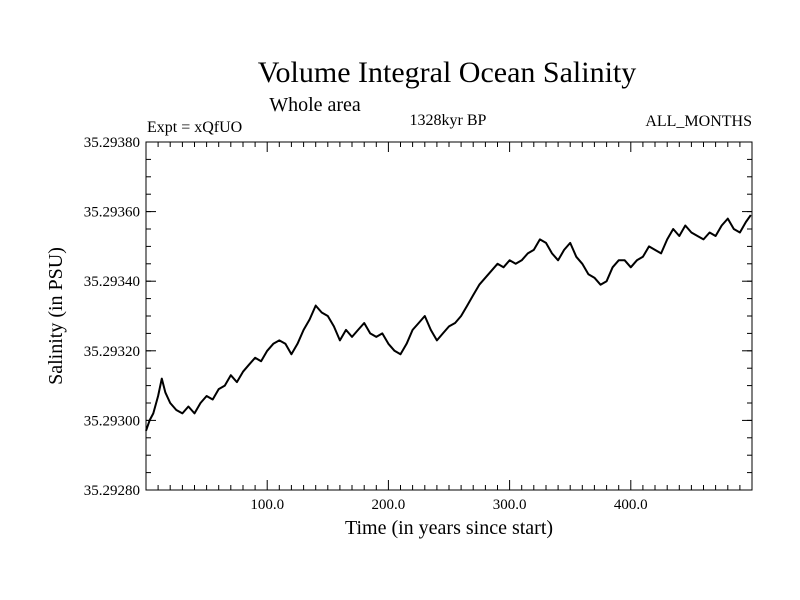 Image resolution: width=800 pixels, height=600 pixels. Describe the element at coordinates (112, 421) in the screenshot. I see `y-tick-label: 35.29300` at that location.